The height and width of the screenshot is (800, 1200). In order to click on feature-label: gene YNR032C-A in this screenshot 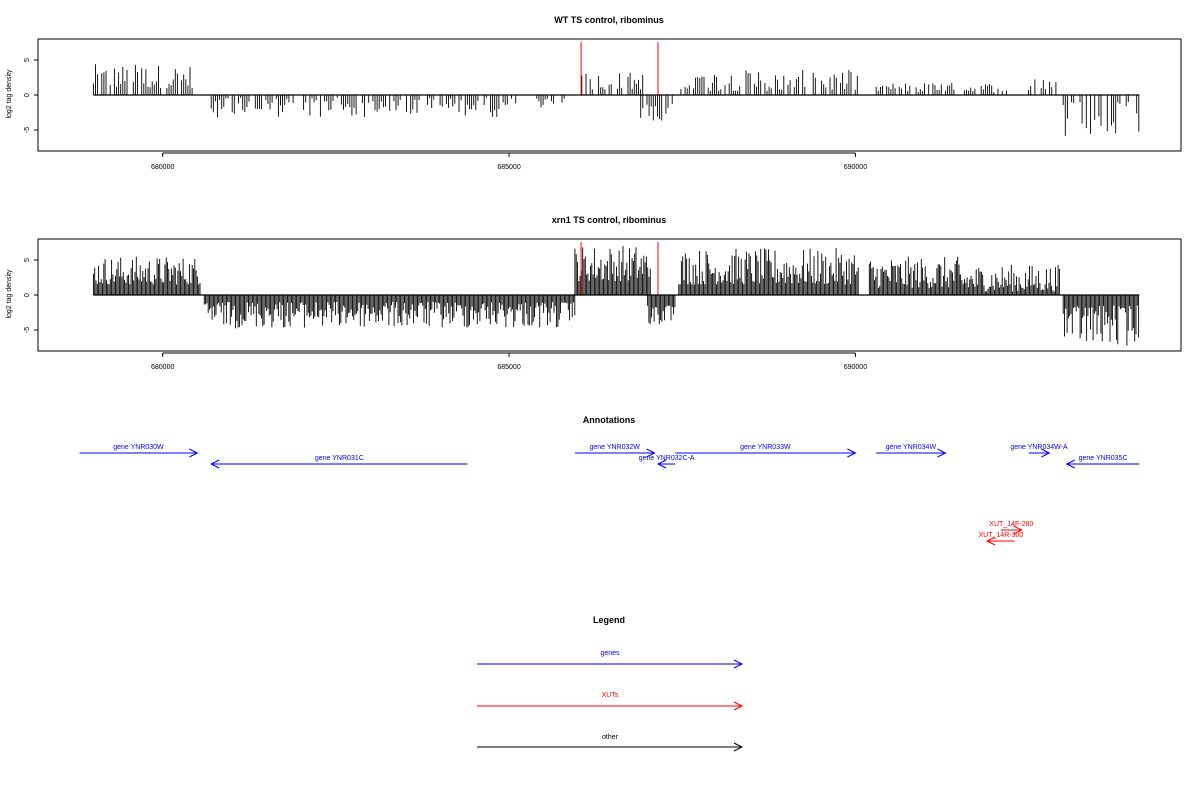, I will do `click(667, 458)`.